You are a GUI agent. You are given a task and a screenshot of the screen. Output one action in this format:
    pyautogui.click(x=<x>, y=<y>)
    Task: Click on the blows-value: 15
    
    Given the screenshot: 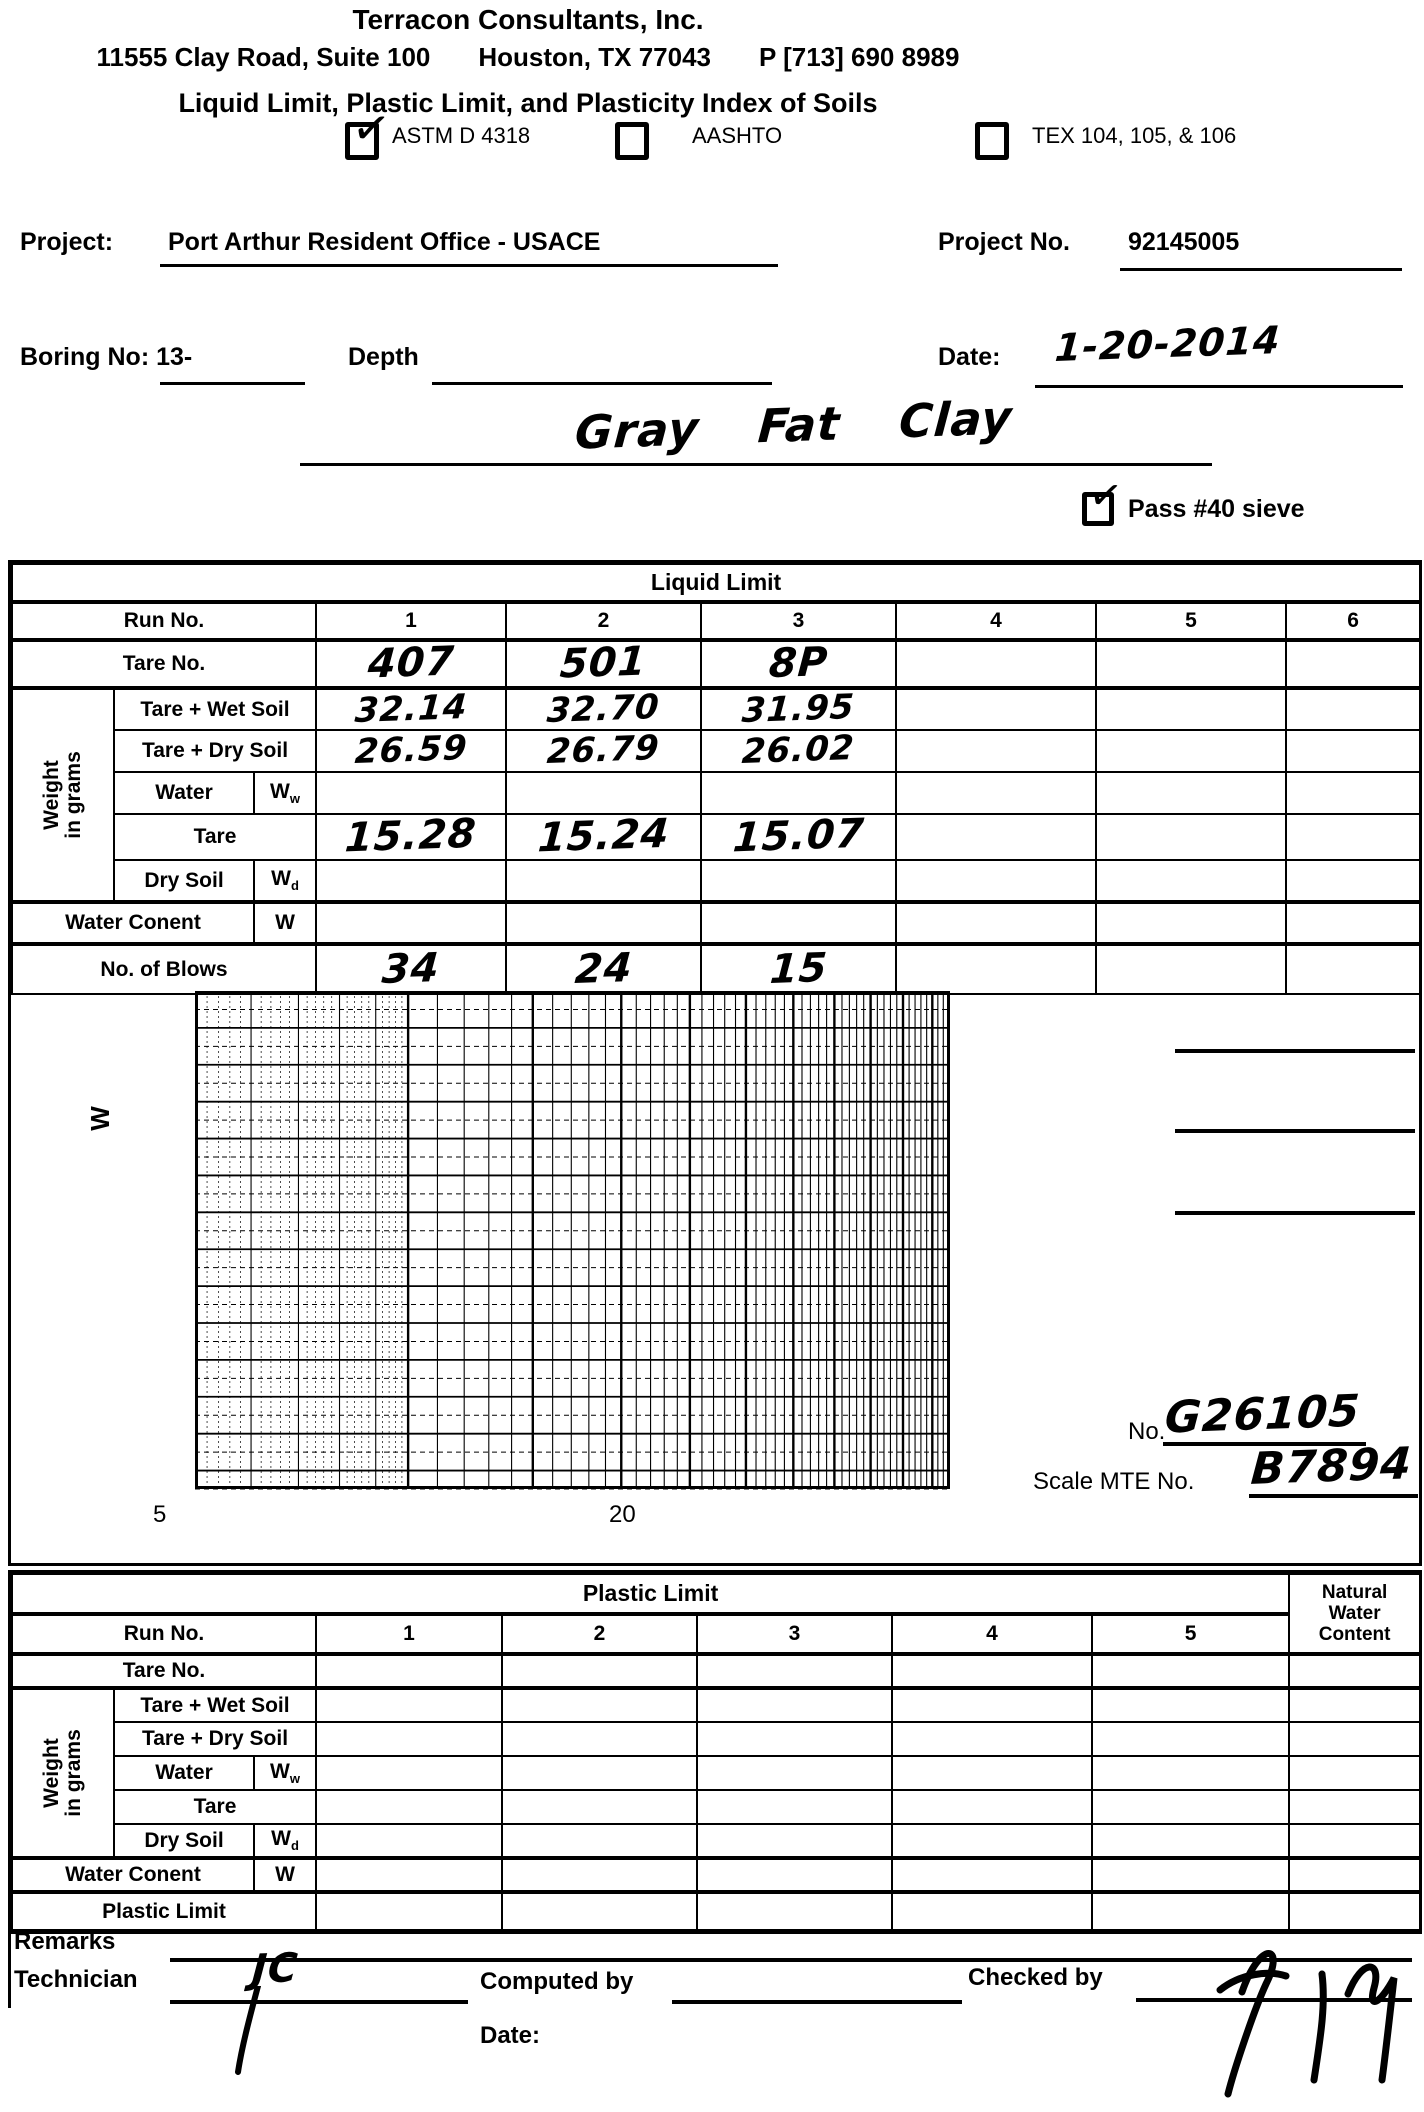 What is the action you would take?
    pyautogui.click(x=798, y=968)
    